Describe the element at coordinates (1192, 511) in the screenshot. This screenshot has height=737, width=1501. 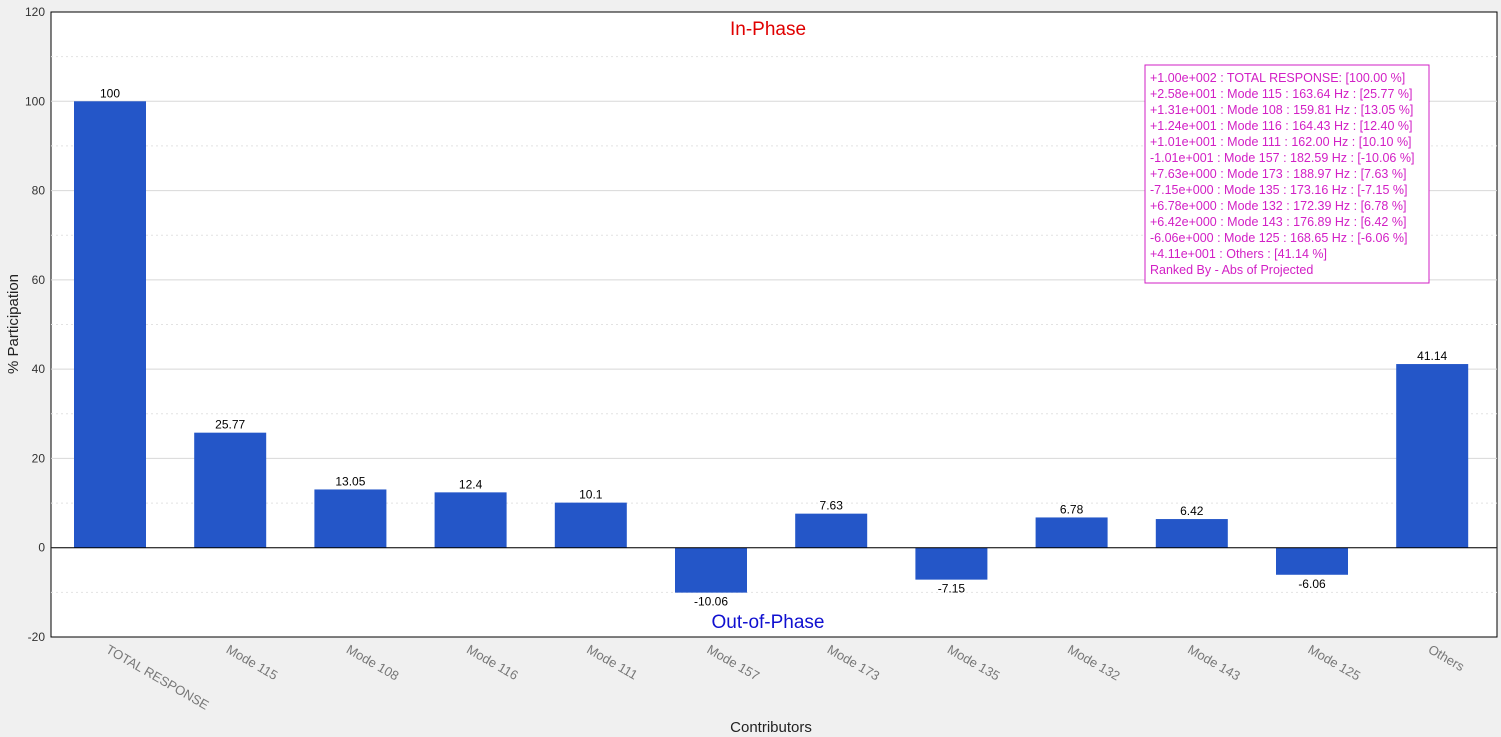
I see `bar-value-label: 6.42` at that location.